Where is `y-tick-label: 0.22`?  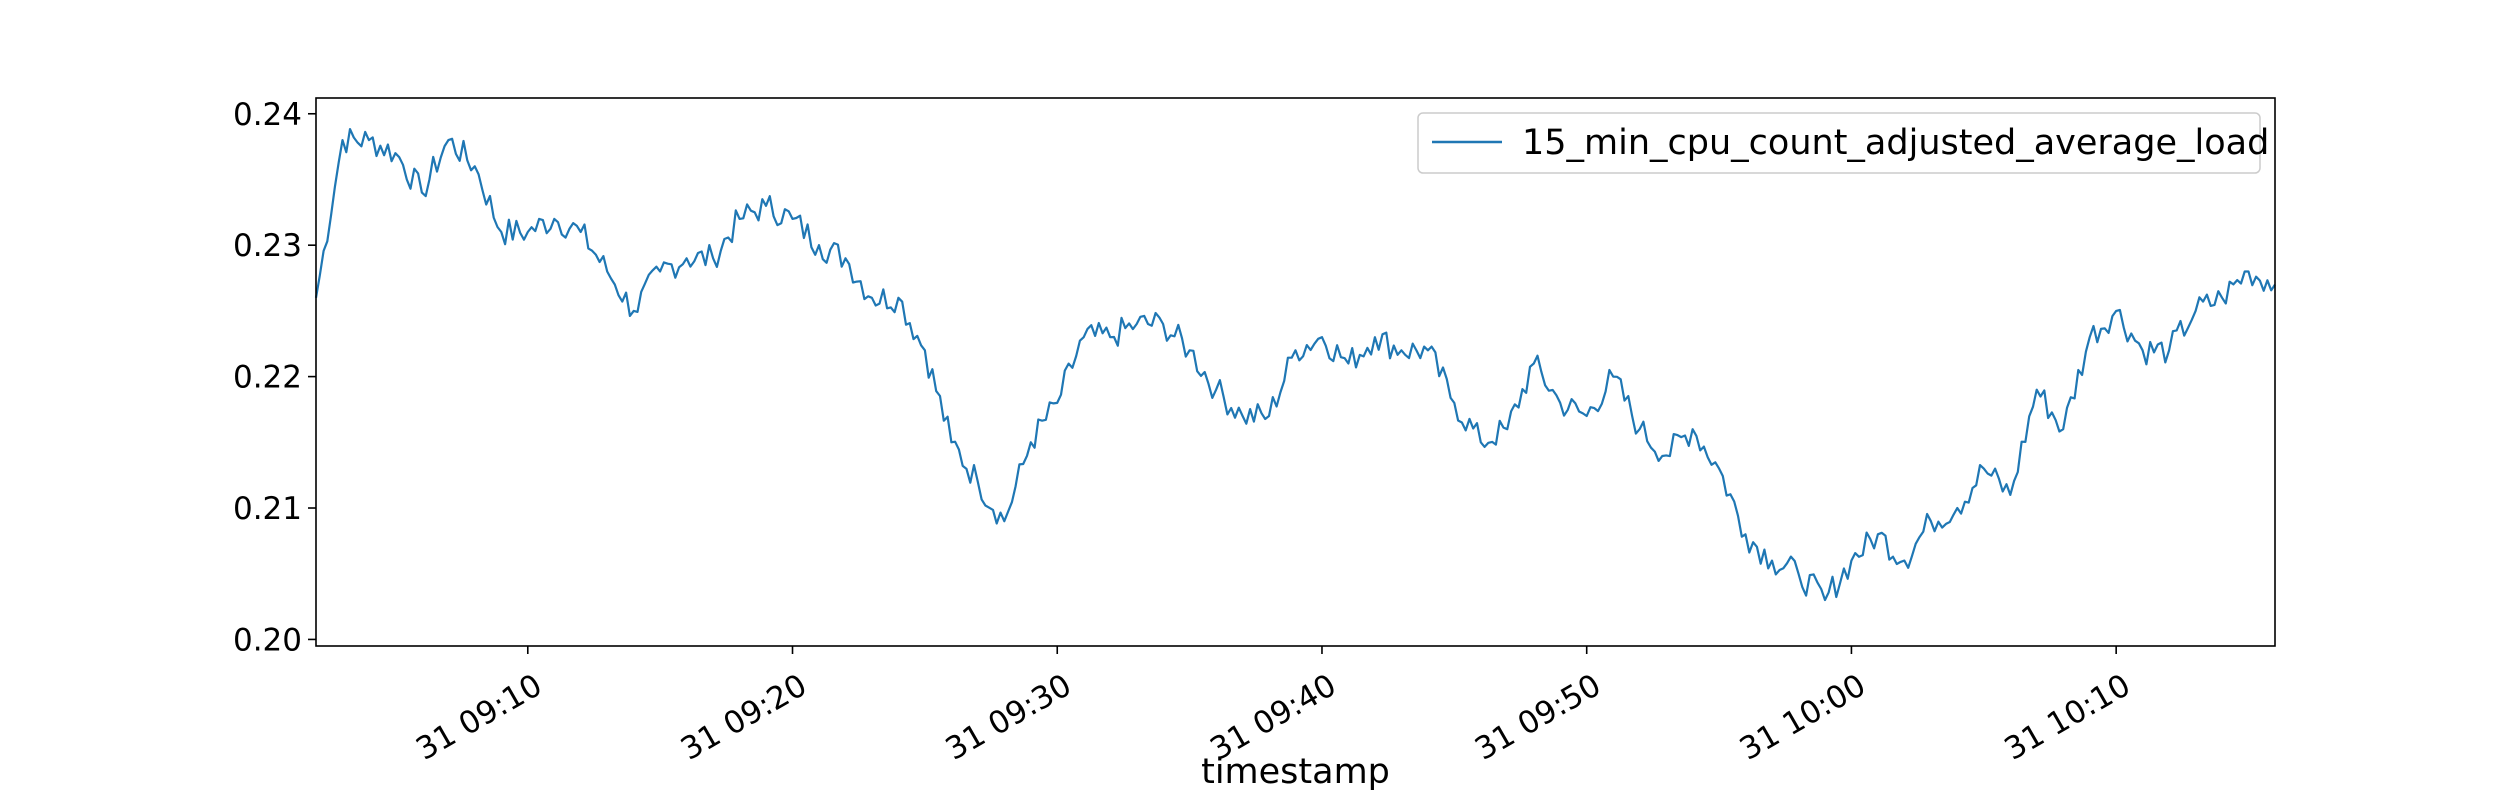
y-tick-label: 0.22 is located at coordinates (267, 378).